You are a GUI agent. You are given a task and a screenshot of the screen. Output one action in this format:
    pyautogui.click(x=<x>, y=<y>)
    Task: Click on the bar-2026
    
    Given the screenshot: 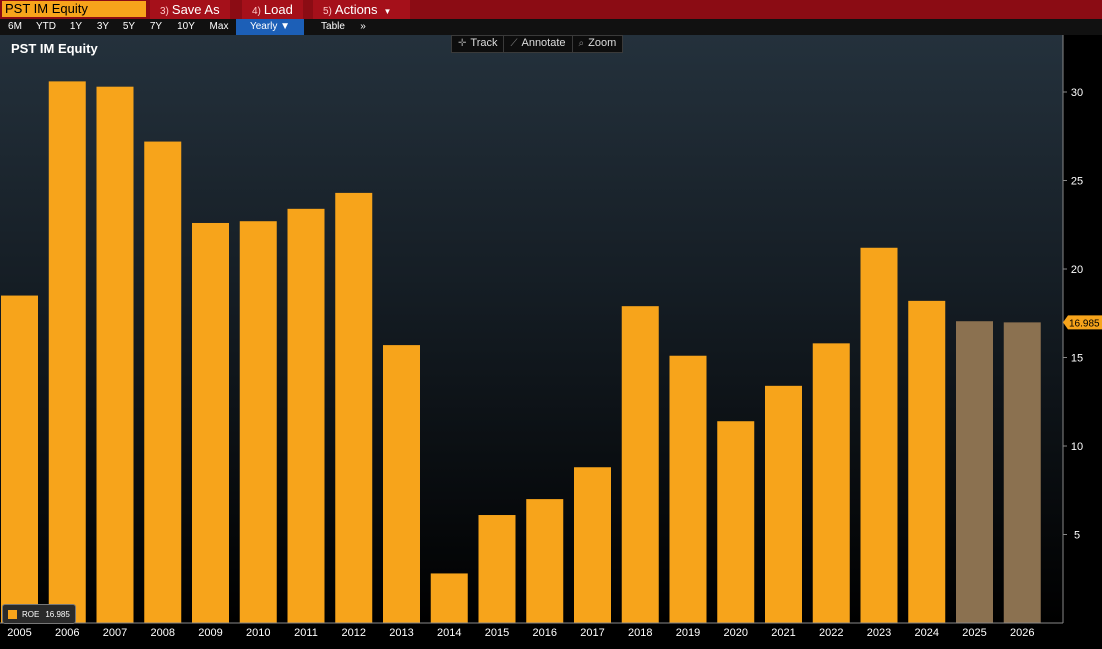 What is the action you would take?
    pyautogui.click(x=1022, y=472)
    